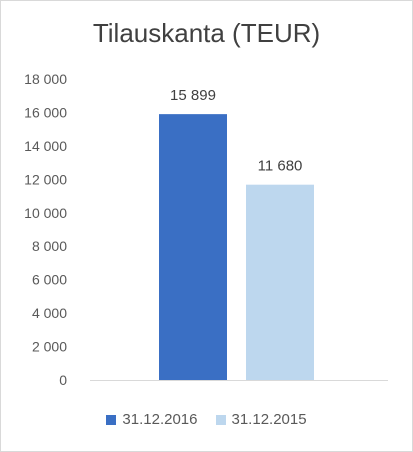  What do you see at coordinates (45, 213) in the screenshot?
I see `y-tick-label: 10 000` at bounding box center [45, 213].